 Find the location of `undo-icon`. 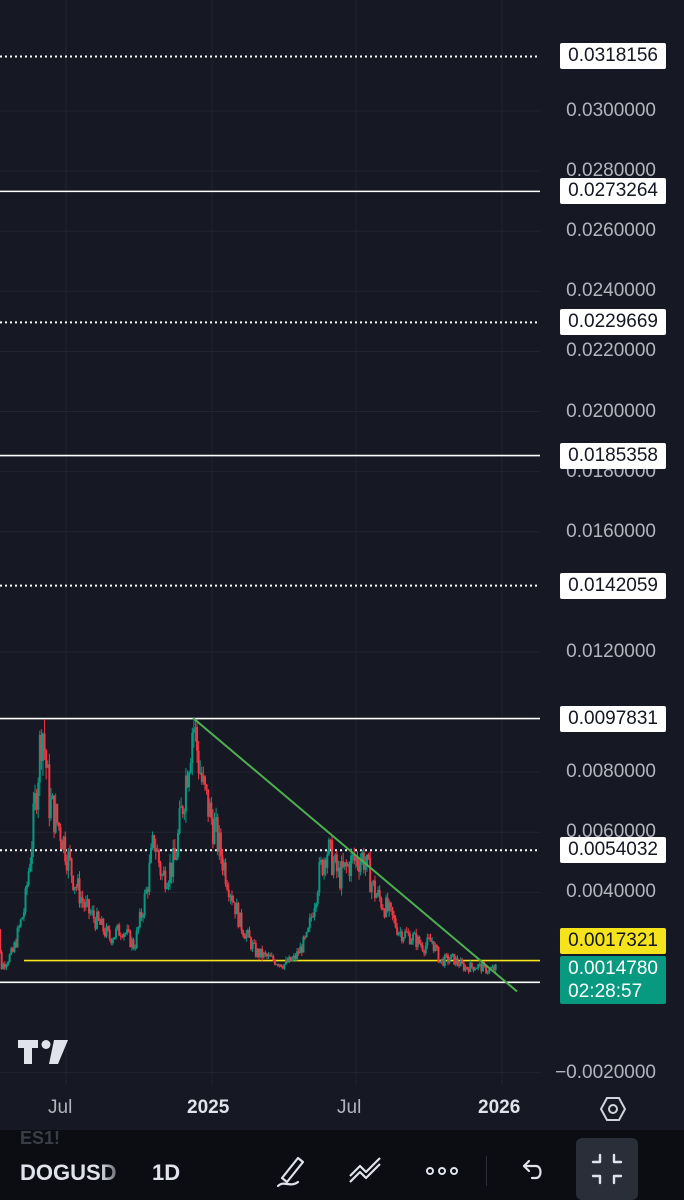

undo-icon is located at coordinates (532, 1170).